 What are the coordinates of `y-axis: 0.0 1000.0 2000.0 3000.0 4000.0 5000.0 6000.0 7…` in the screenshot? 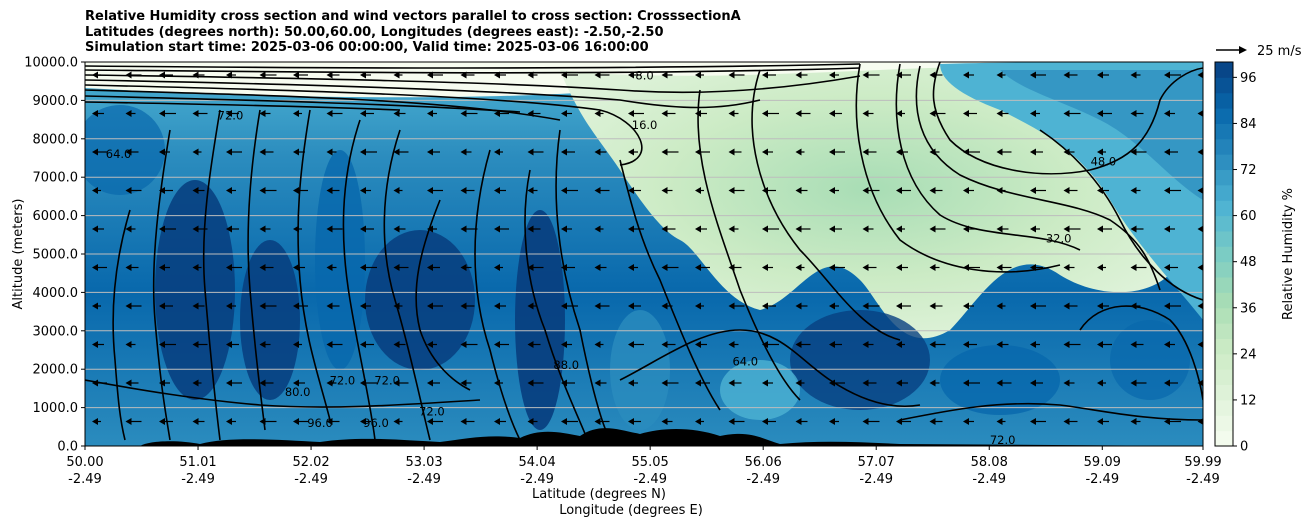 It's located at (54, 255).